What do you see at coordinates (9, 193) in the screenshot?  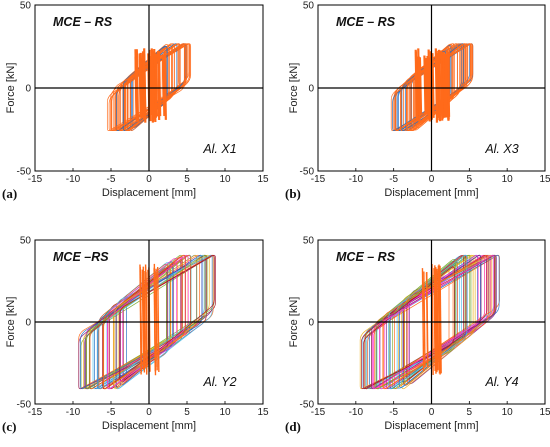 I see `panel-label: (a)` at bounding box center [9, 193].